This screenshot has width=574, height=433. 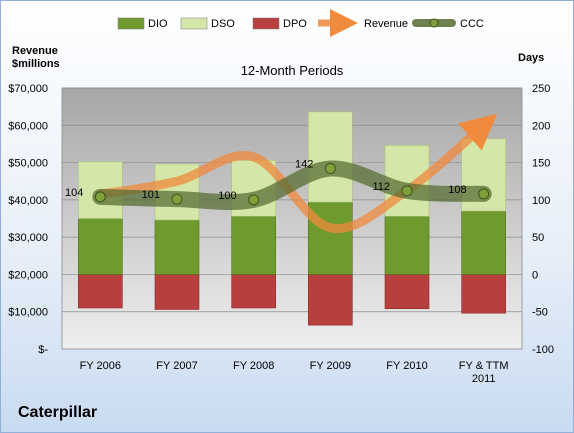 What do you see at coordinates (406, 366) in the screenshot?
I see `x-axis-tick-label: FY 2010` at bounding box center [406, 366].